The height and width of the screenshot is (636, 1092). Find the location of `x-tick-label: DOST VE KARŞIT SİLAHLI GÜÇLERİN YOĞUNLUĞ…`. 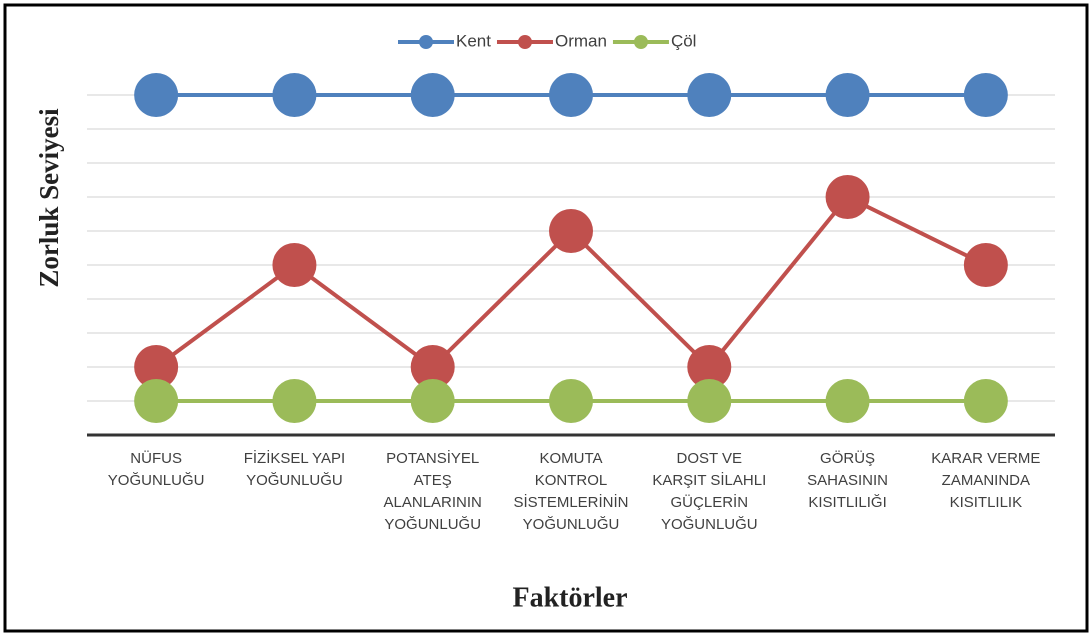

x-tick-label: DOST VE KARŞIT SİLAHLI GÜÇLERİN YOĞUNLUĞ… is located at coordinates (709, 491).